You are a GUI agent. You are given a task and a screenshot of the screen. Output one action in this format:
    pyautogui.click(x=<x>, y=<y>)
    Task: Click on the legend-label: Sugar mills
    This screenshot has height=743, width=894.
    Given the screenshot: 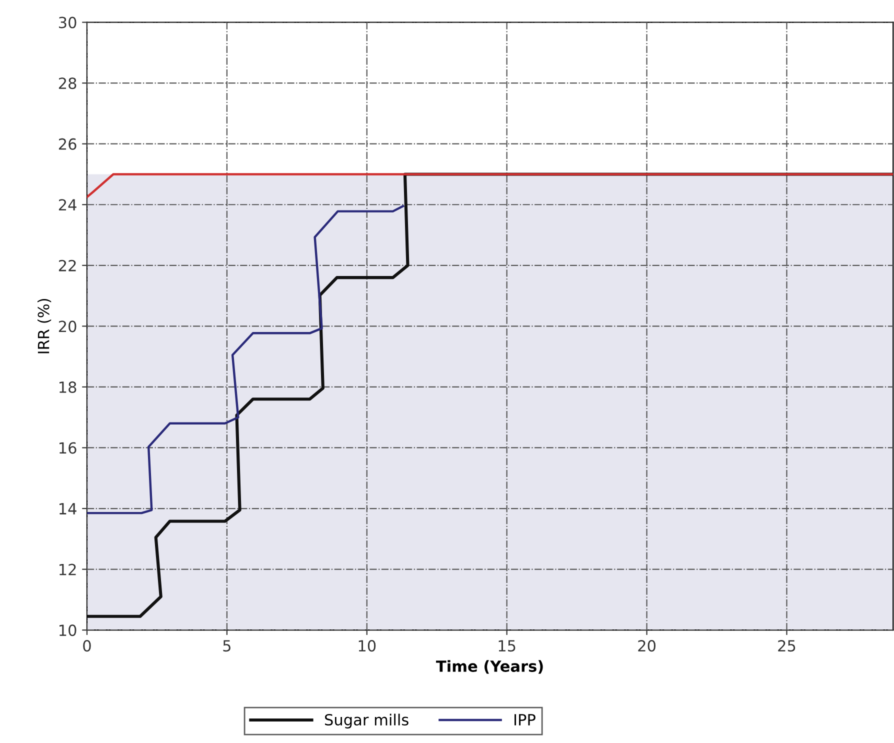 What is the action you would take?
    pyautogui.click(x=366, y=721)
    